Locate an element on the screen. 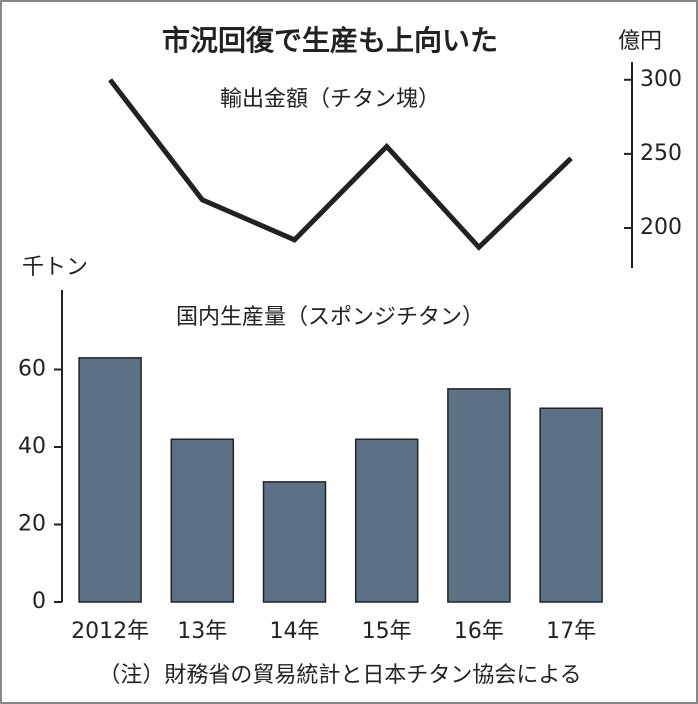  y-tick-label: 0 is located at coordinates (39, 601).